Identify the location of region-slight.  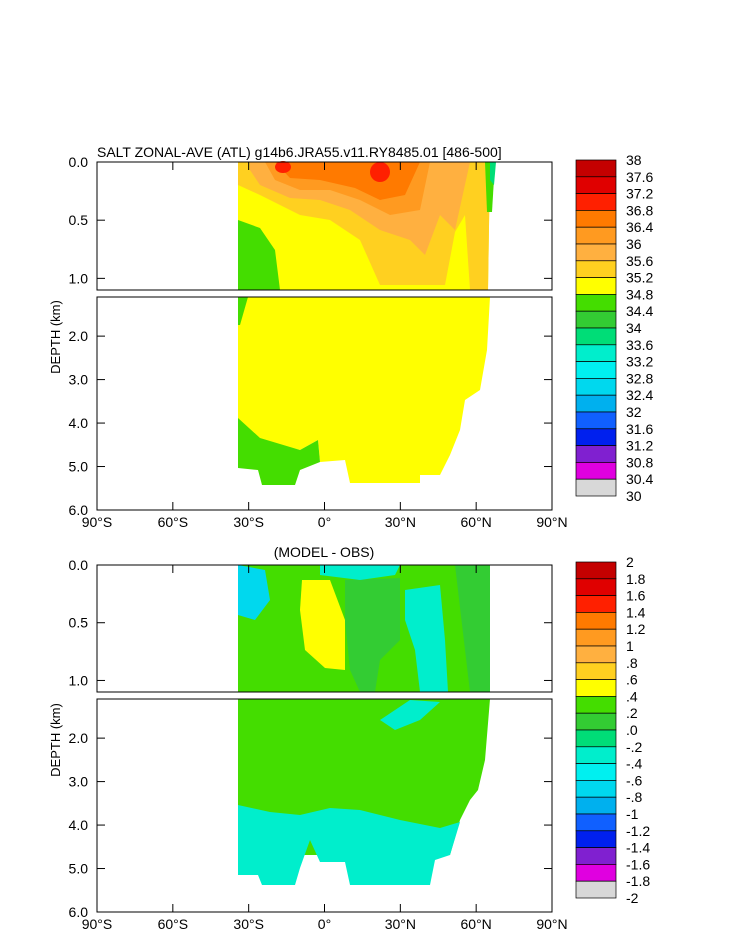
(372, 635).